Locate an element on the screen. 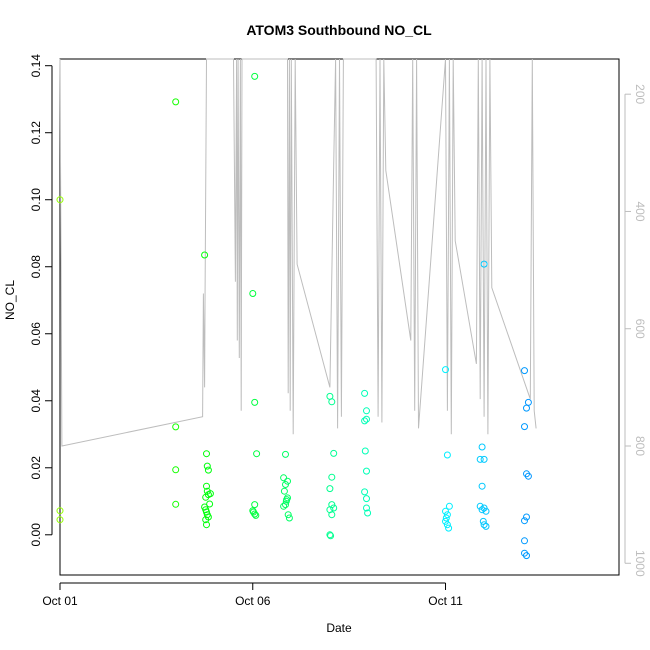 The width and height of the screenshot is (650, 650). y-tick-label: 0.06 is located at coordinates (36, 334).